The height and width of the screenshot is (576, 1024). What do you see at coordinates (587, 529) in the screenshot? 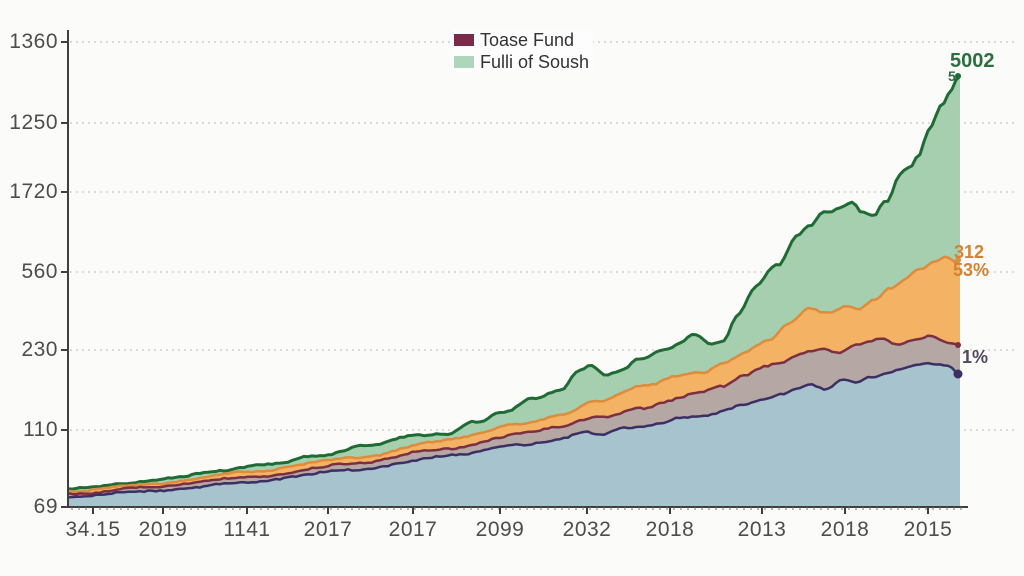
I see `x-tick-label: 2032` at bounding box center [587, 529].